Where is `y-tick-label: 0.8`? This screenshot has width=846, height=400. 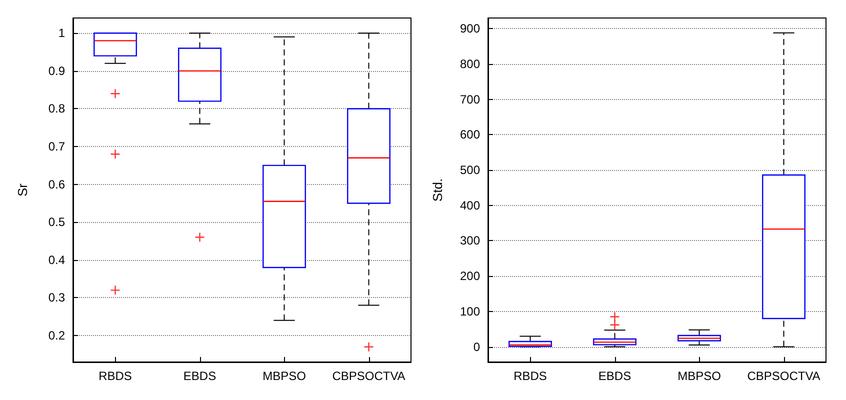 y-tick-label: 0.8 is located at coordinates (57, 109).